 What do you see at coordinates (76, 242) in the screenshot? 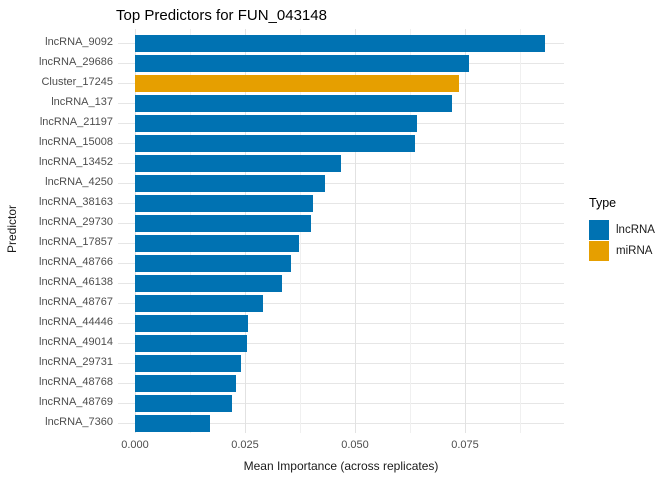
I see `y-axis-tick-label: lncRNA_17857` at bounding box center [76, 242].